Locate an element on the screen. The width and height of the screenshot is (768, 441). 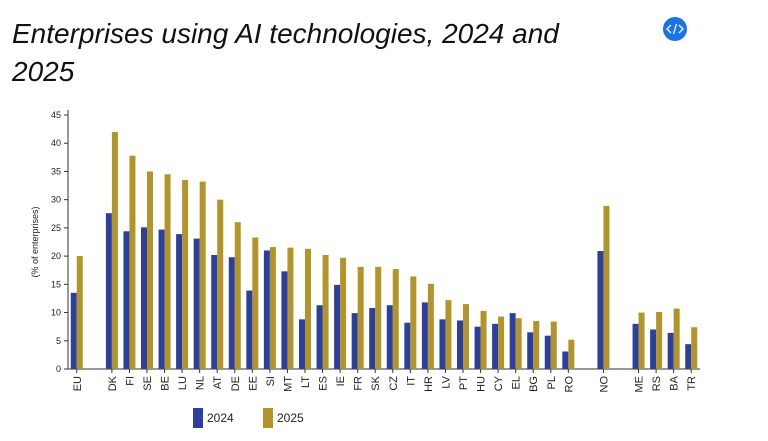
y-tick-label: 15 is located at coordinates (56, 284).